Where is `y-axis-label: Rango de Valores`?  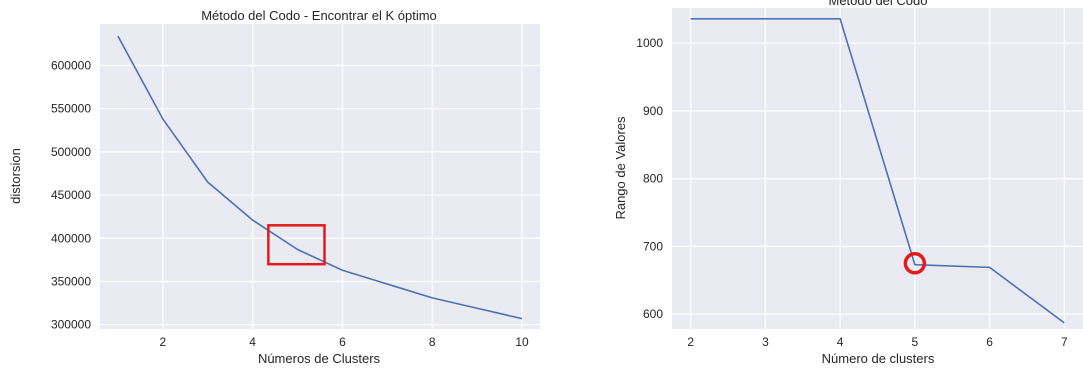 y-axis-label: Rango de Valores is located at coordinates (620, 168).